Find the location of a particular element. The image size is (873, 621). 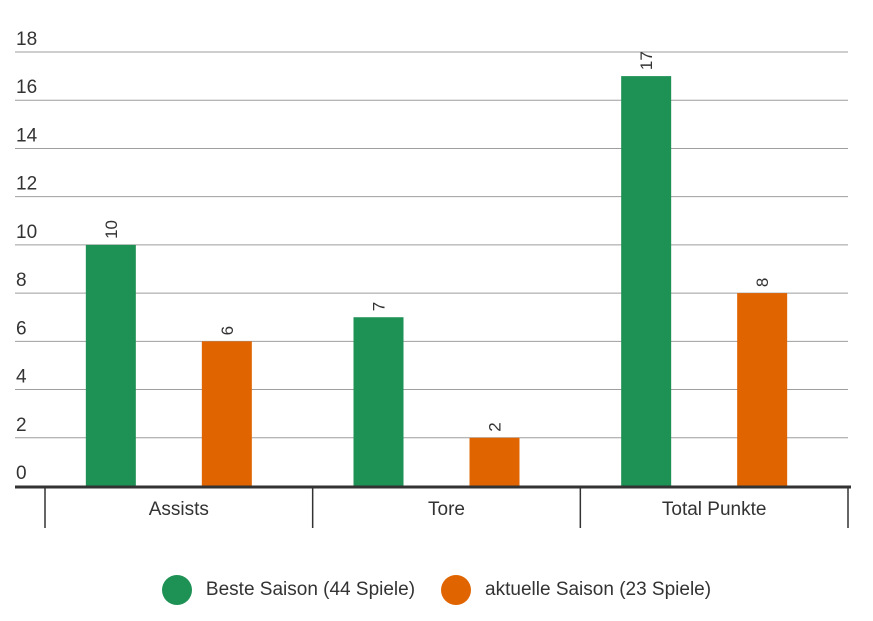

legend-item-series-2: aktuelle Saison (23 Spiele) is located at coordinates (576, 590).